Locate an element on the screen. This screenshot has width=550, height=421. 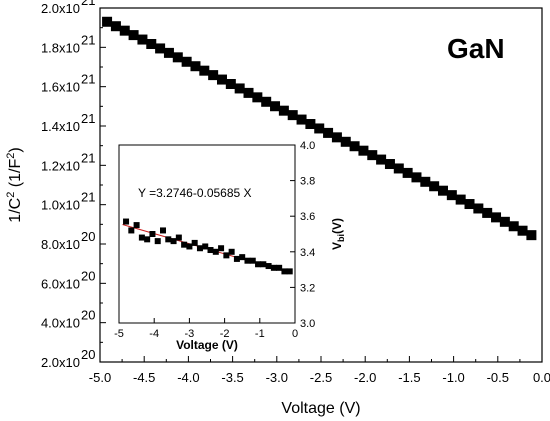
main-y-tick-label: 8.0x10 is located at coordinates (60, 244).